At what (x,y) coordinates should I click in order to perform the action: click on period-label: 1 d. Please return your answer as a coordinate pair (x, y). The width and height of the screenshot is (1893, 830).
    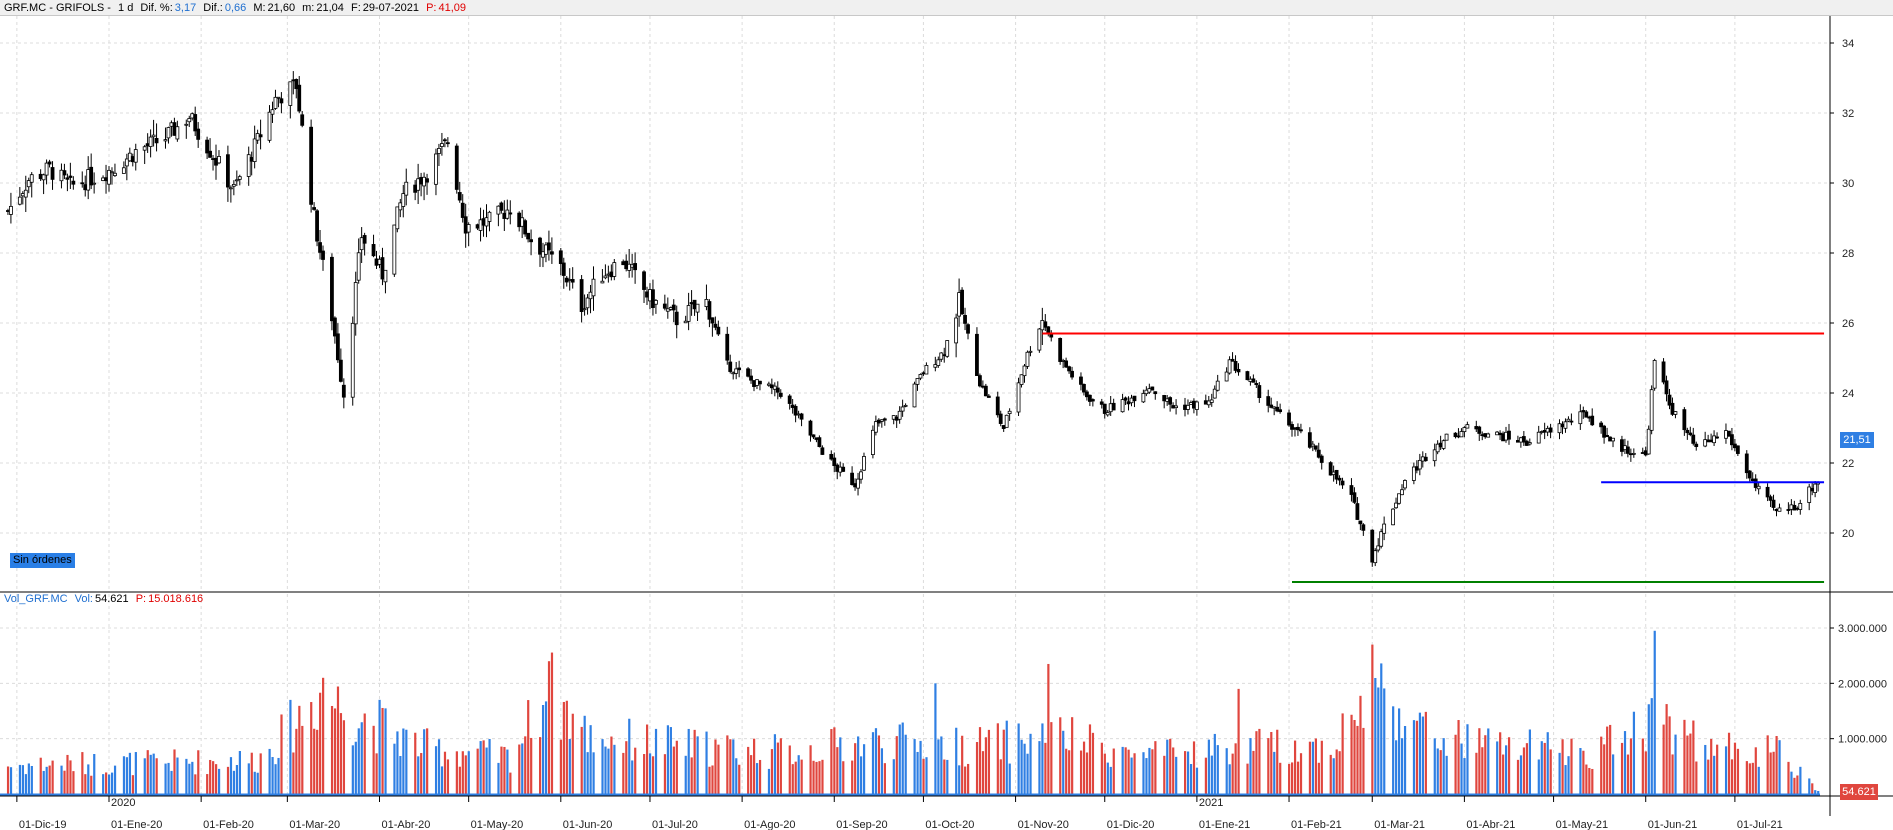
    Looking at the image, I should click on (126, 8).